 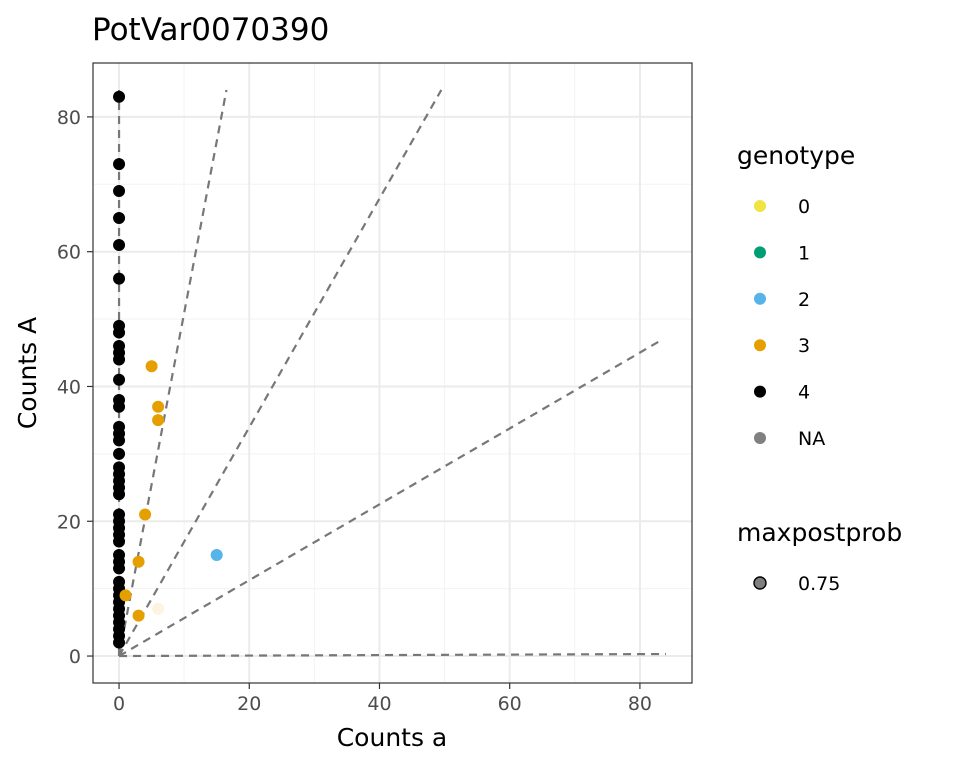 What do you see at coordinates (819, 532) in the screenshot?
I see `legend-maxpostprob-title: maxpostprob` at bounding box center [819, 532].